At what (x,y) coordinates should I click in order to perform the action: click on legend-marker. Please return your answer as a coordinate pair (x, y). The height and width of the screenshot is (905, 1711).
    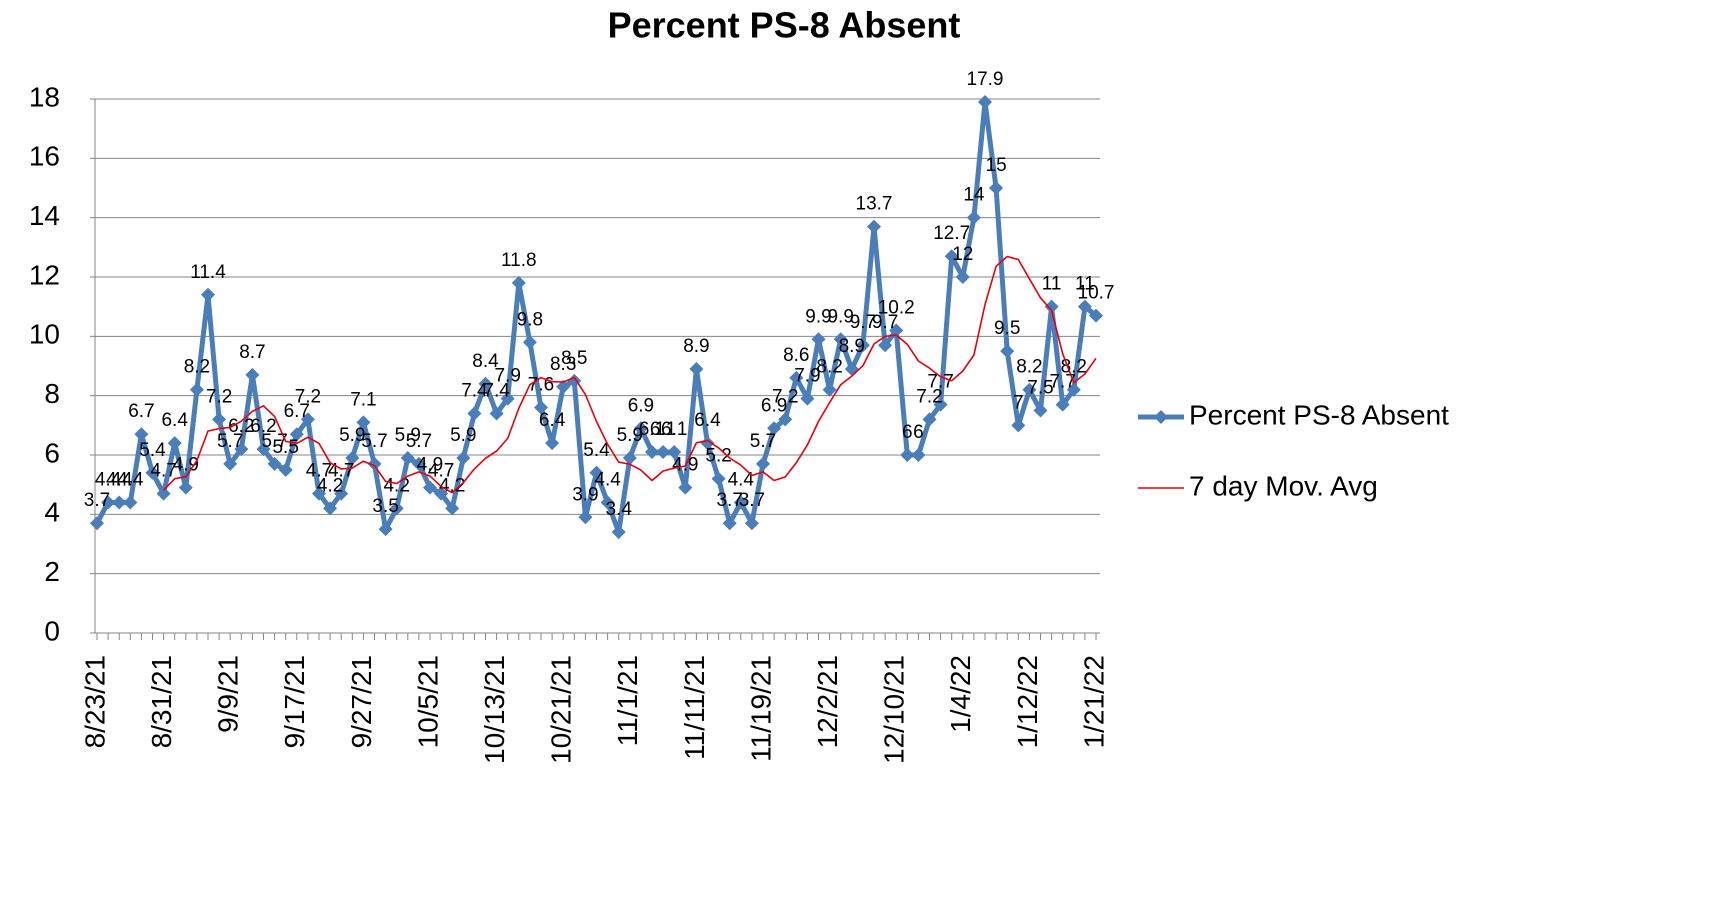
    Looking at the image, I should click on (1161, 417).